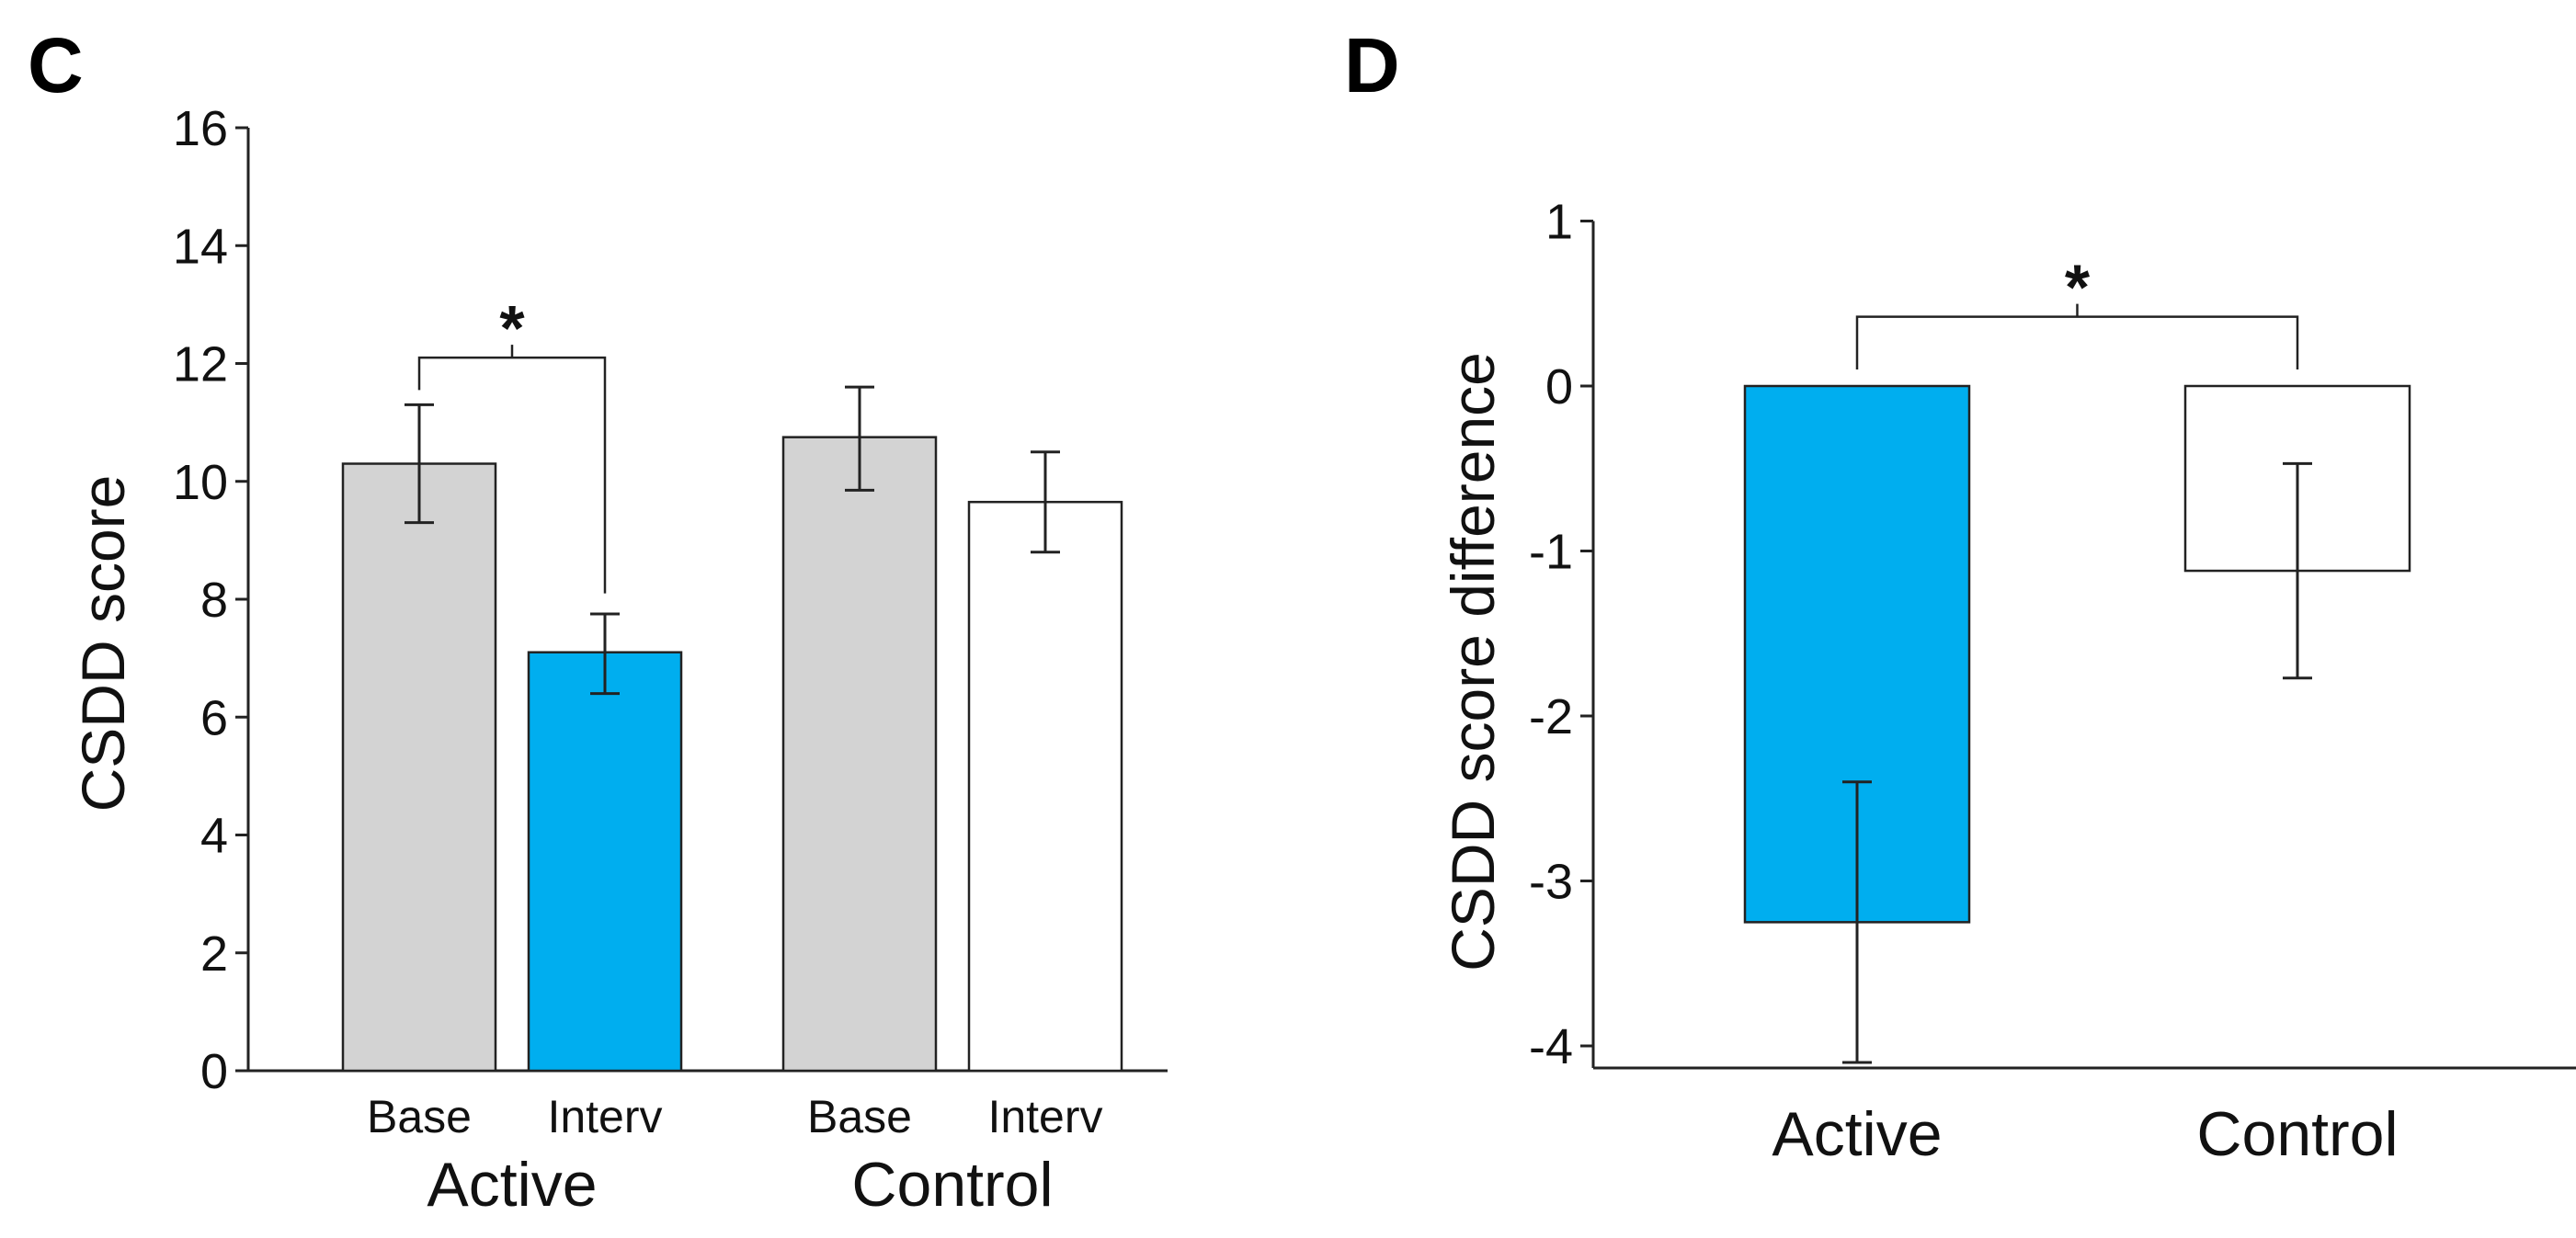 The width and height of the screenshot is (2576, 1238). What do you see at coordinates (214, 717) in the screenshot?
I see `y-tick-label: 6` at bounding box center [214, 717].